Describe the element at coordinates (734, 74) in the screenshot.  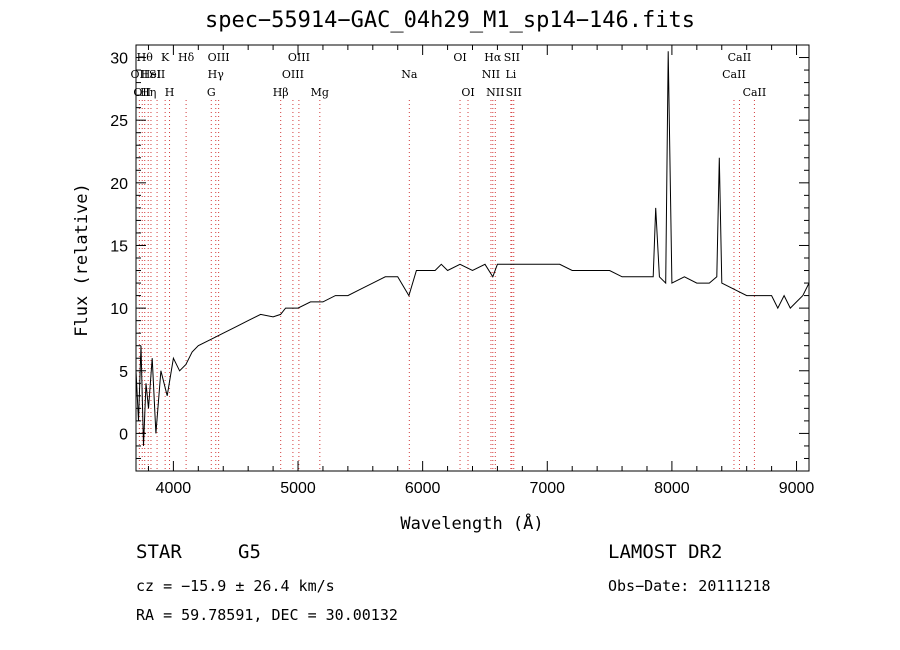
I see `line-label-25: CaII` at that location.